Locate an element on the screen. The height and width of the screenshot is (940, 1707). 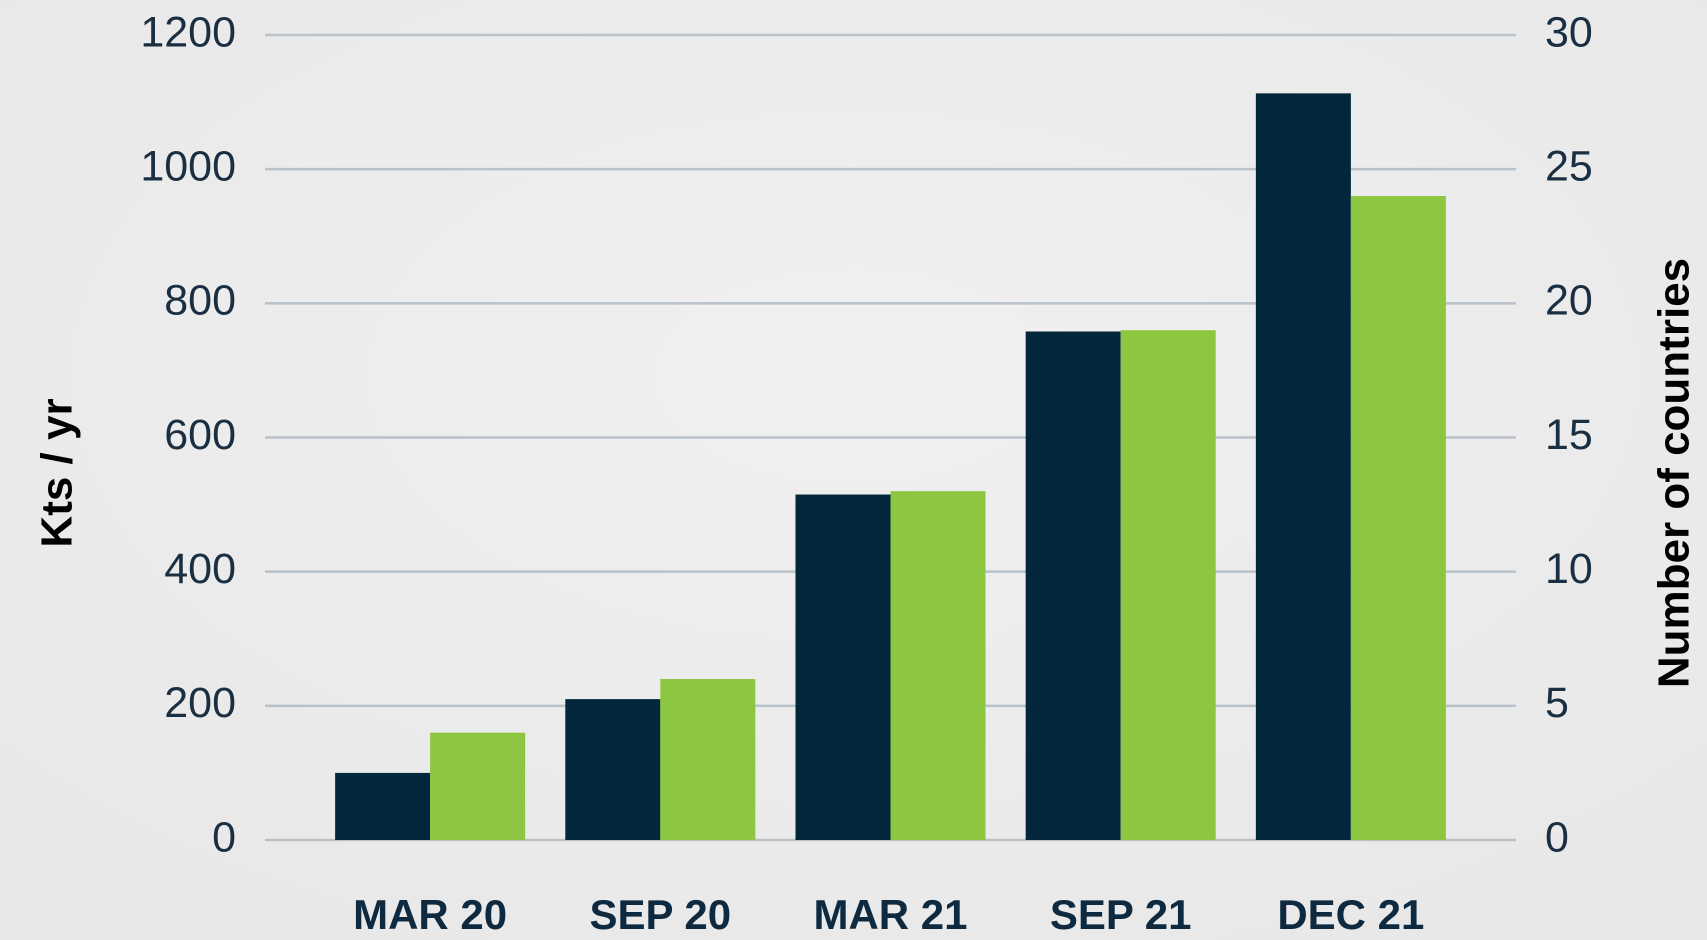
y-axis-label: Kts / yr is located at coordinates (57, 472).